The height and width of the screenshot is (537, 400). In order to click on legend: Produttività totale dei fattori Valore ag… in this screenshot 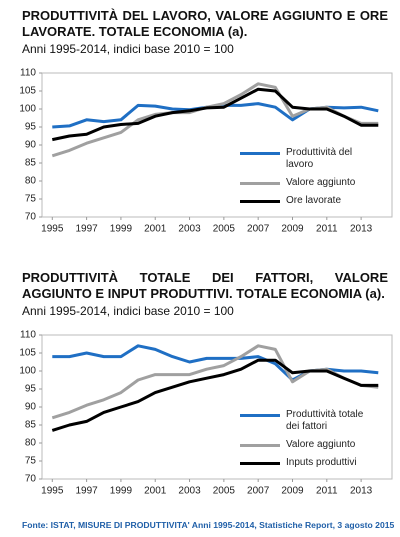, I will do `click(302, 442)`.